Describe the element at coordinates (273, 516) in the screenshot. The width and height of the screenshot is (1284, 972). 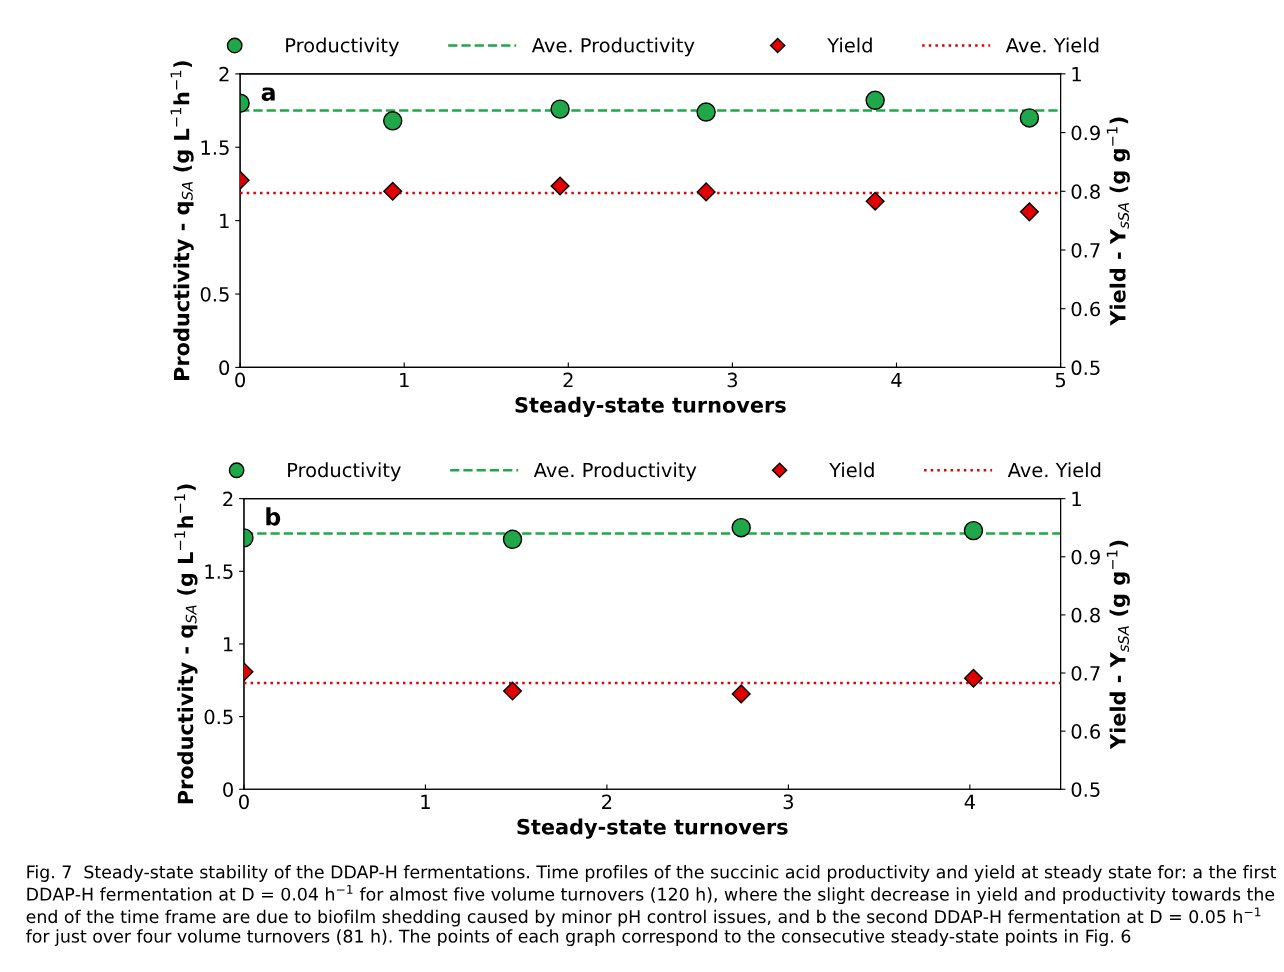
I see `annotation: b` at that location.